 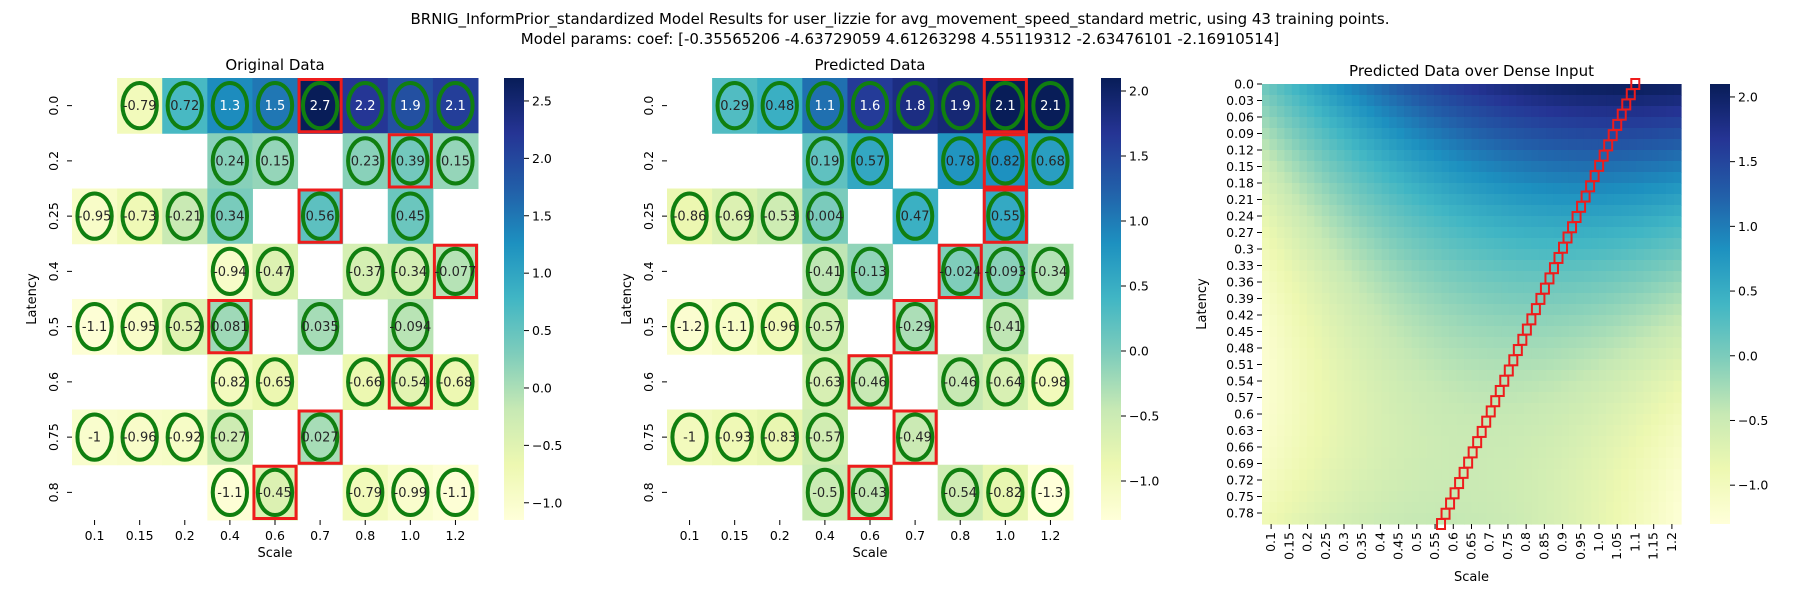 What do you see at coordinates (94, 327) in the screenshot?
I see `cell-value-label: -1.1` at bounding box center [94, 327].